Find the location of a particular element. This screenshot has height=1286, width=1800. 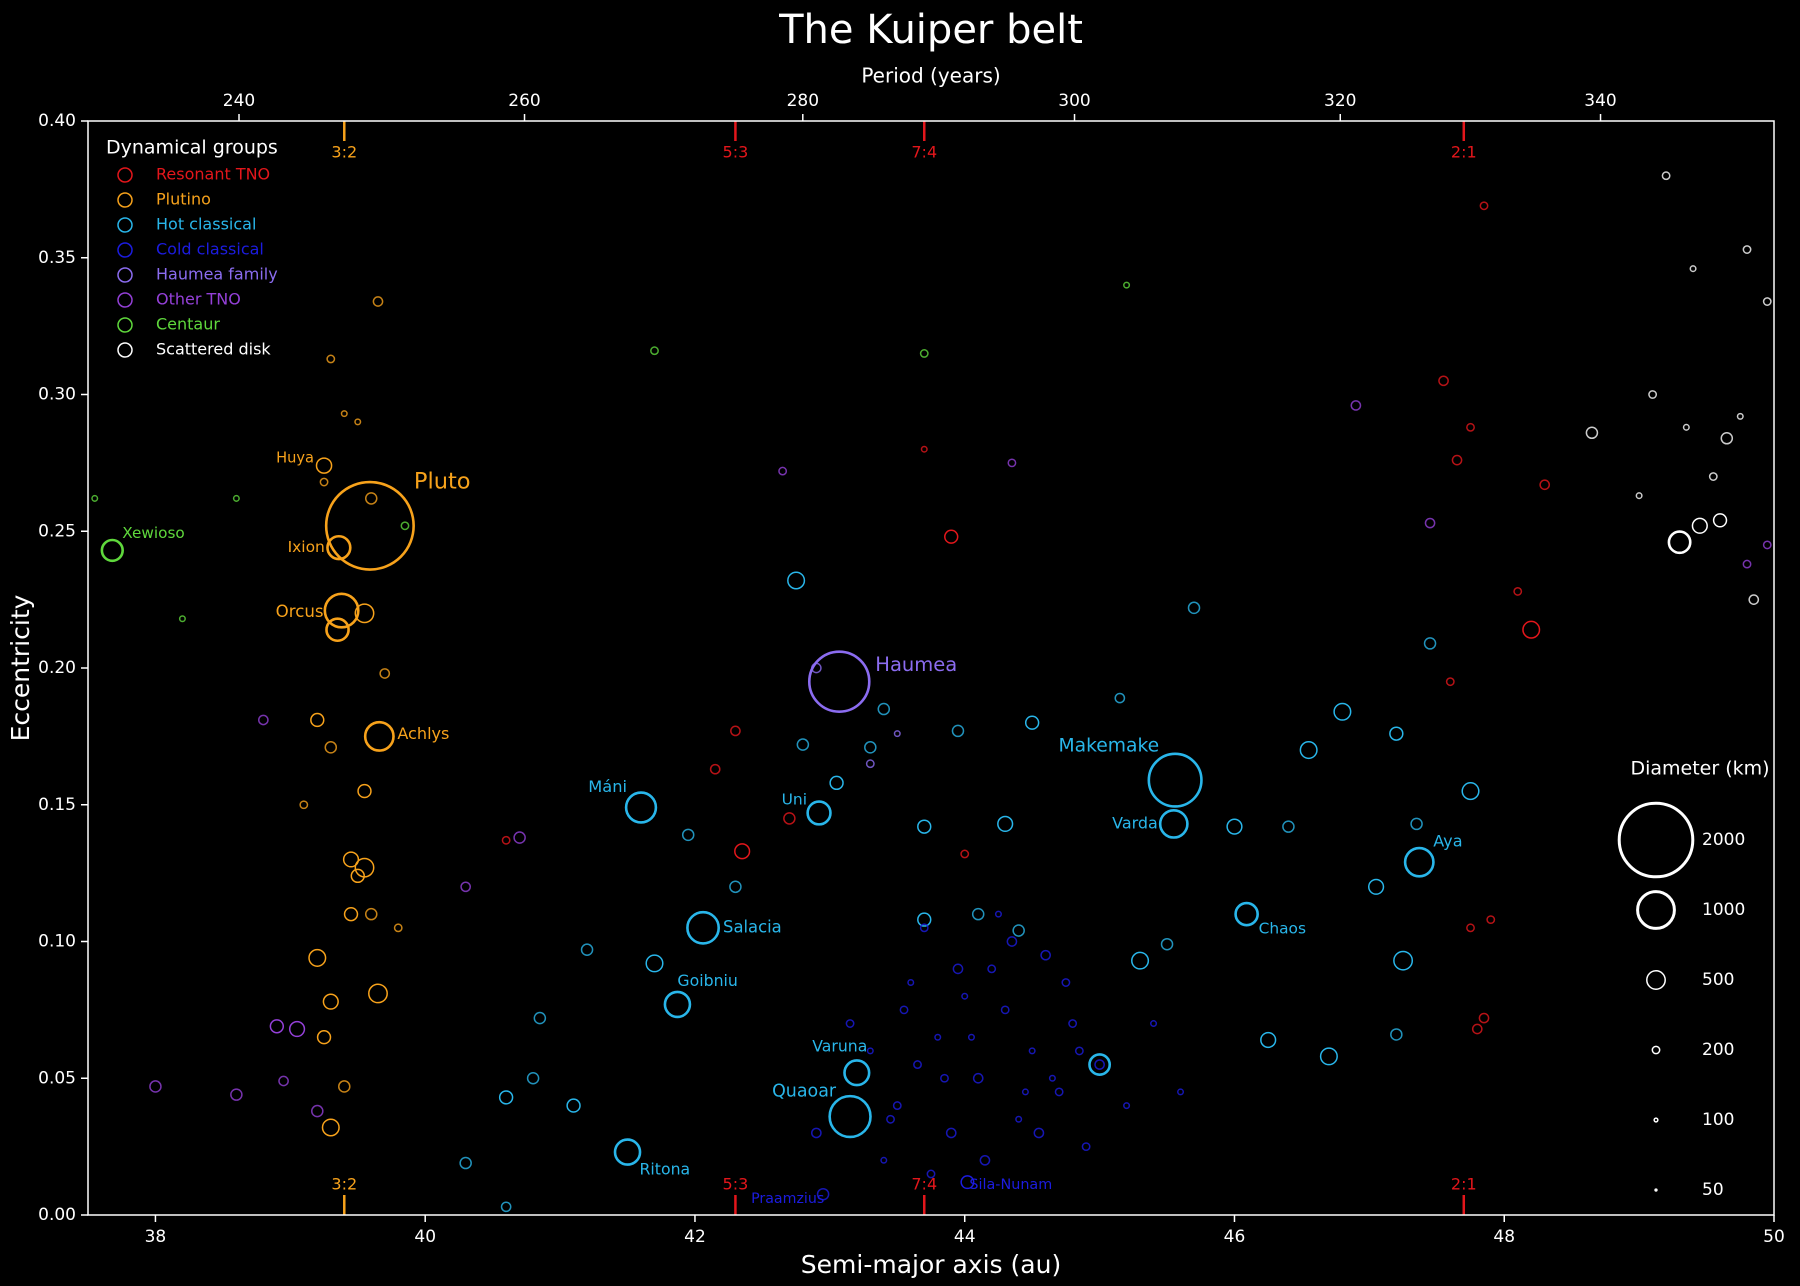

x2-tick-label: 320 is located at coordinates (1340, 101).